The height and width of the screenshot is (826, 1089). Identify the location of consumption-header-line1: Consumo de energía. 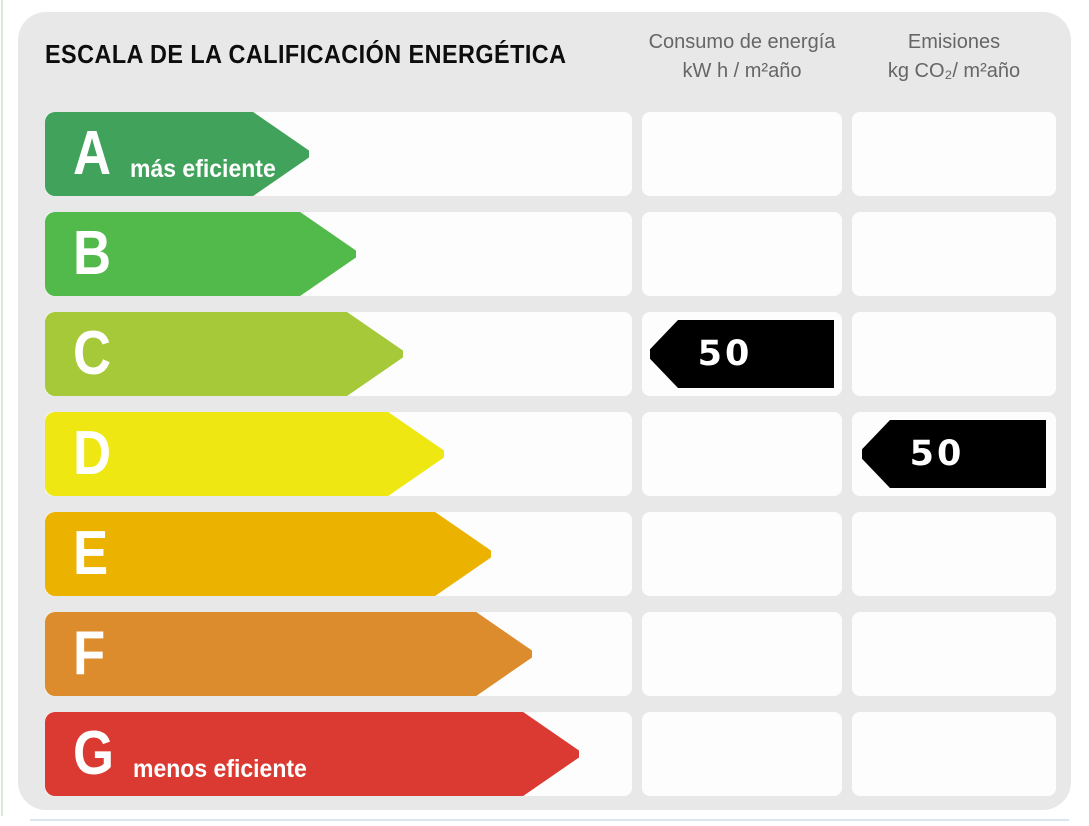
(742, 42).